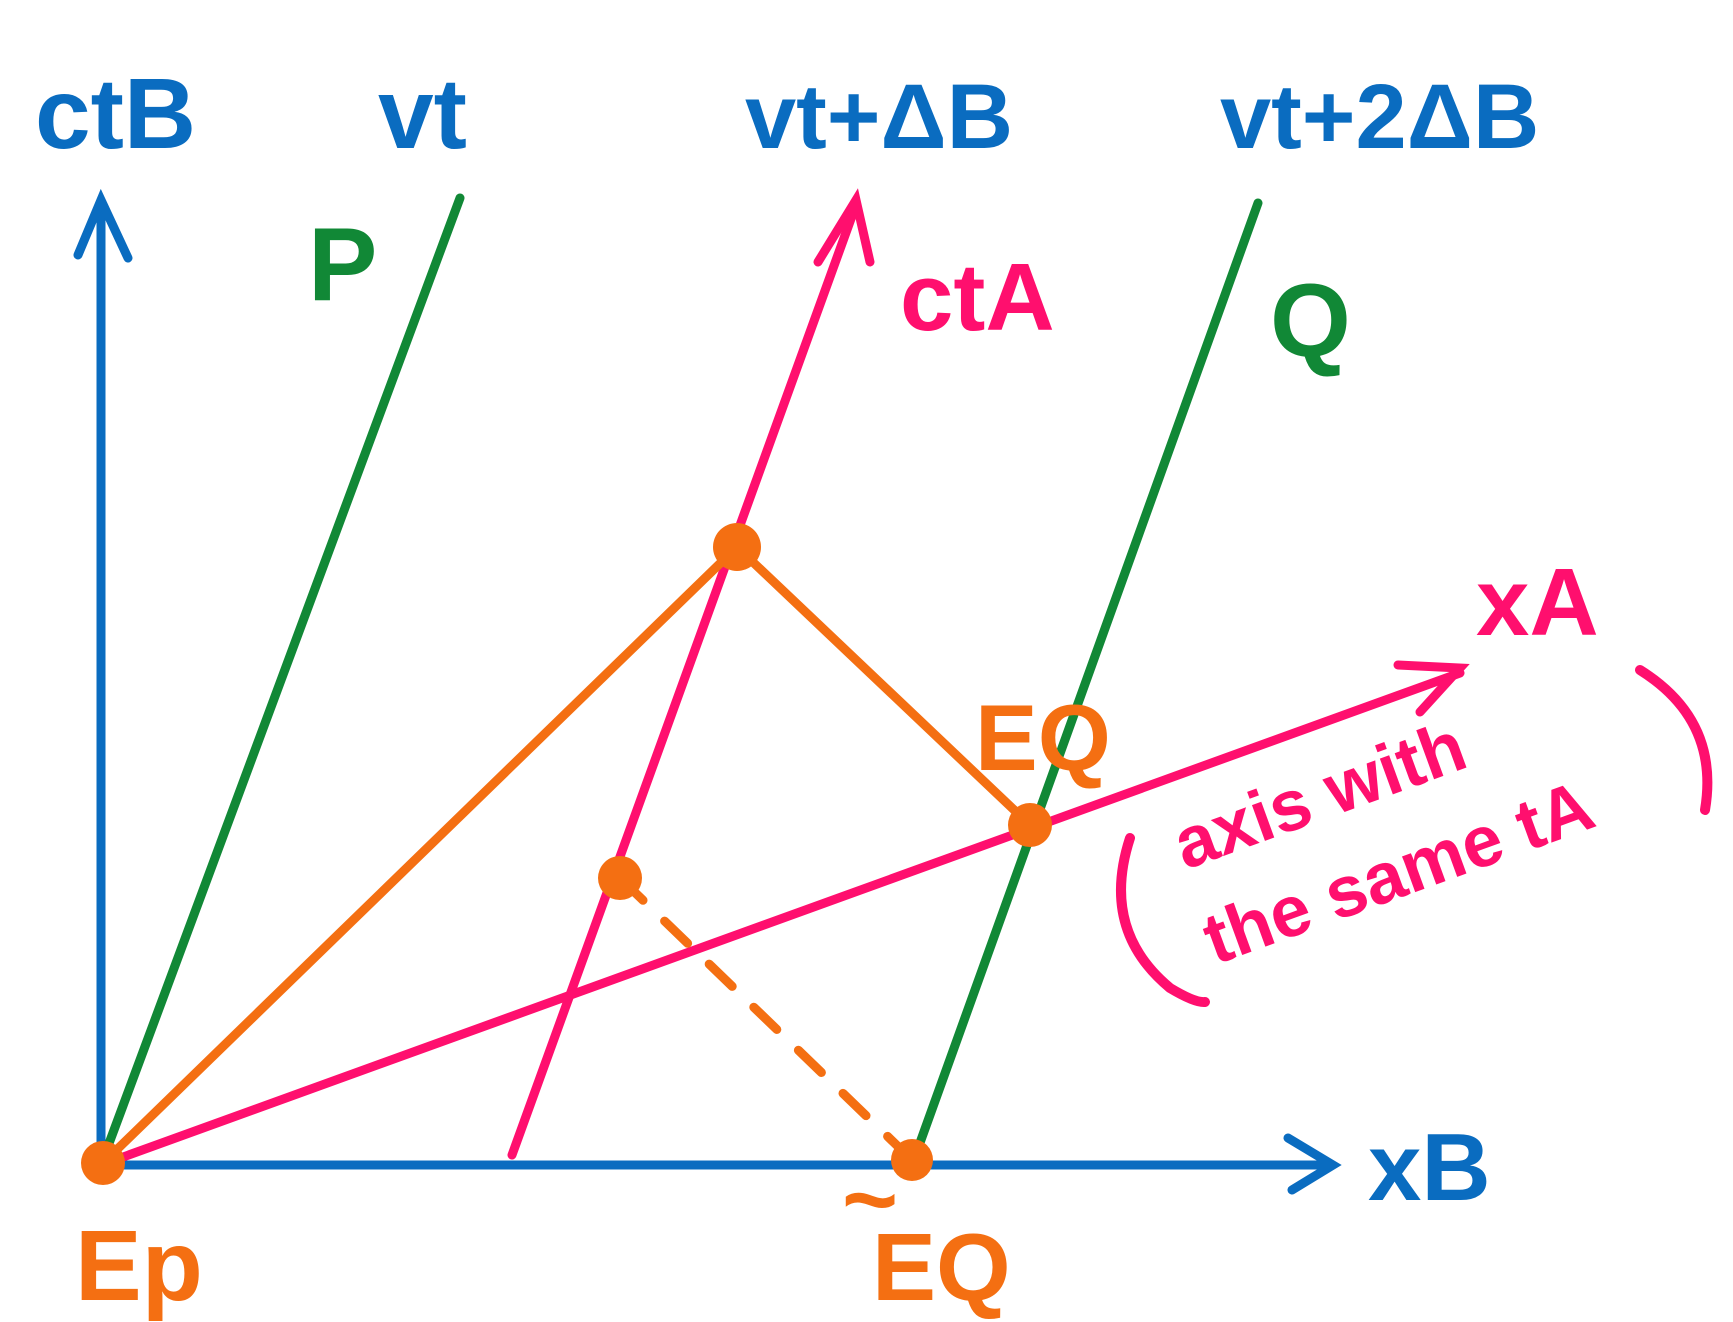 This screenshot has height=1322, width=1733. Describe the element at coordinates (1414, 836) in the screenshot. I see `annotation-note: axis with the same tA` at that location.